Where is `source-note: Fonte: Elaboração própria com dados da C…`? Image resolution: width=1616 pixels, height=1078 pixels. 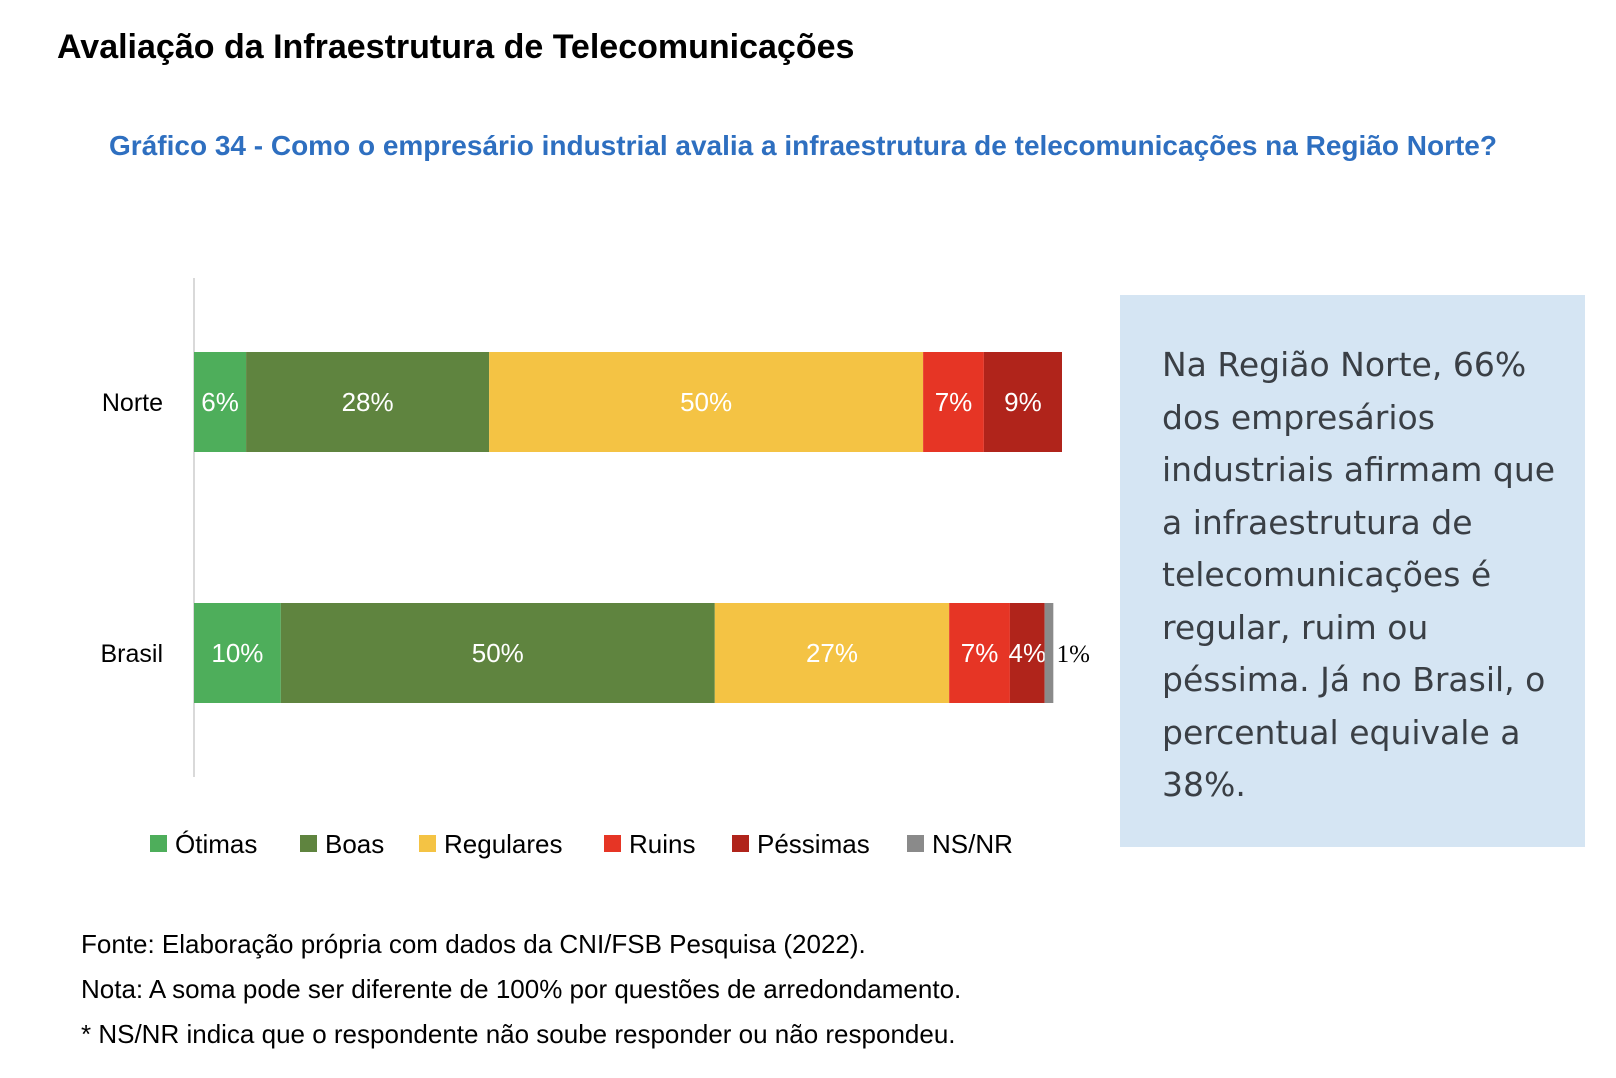
source-note: Fonte: Elaboração própria com dados da C… is located at coordinates (473, 944).